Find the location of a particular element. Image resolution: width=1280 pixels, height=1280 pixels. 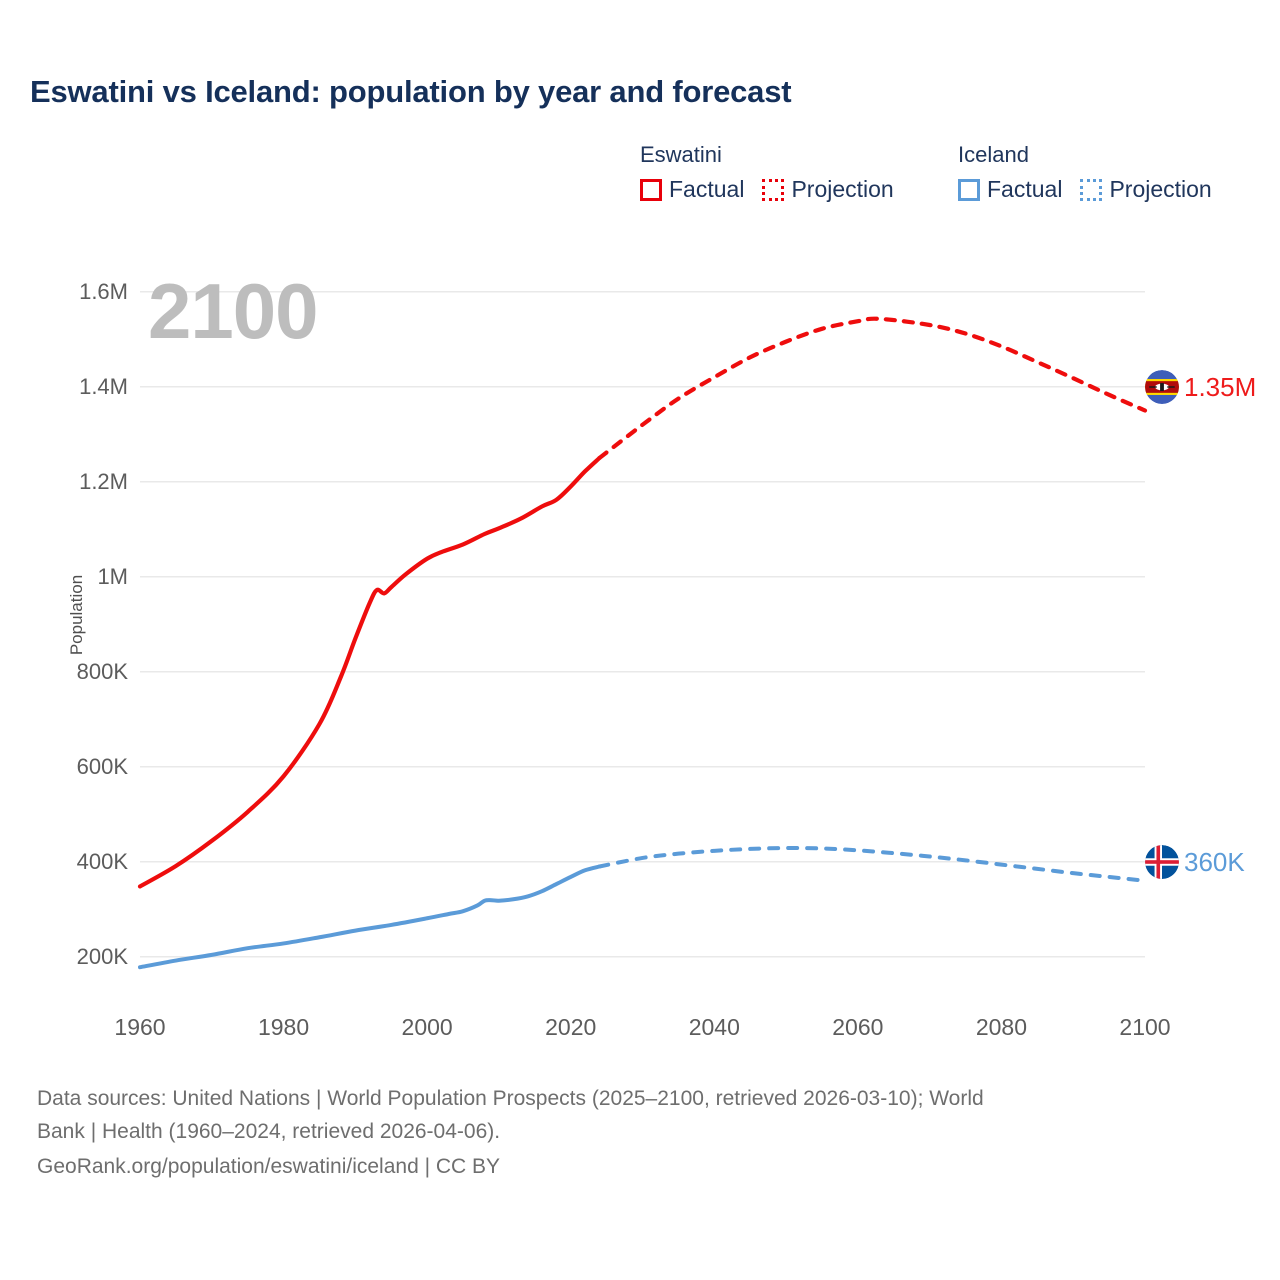

legend-swatch-dotted-red-icon is located at coordinates (773, 189).